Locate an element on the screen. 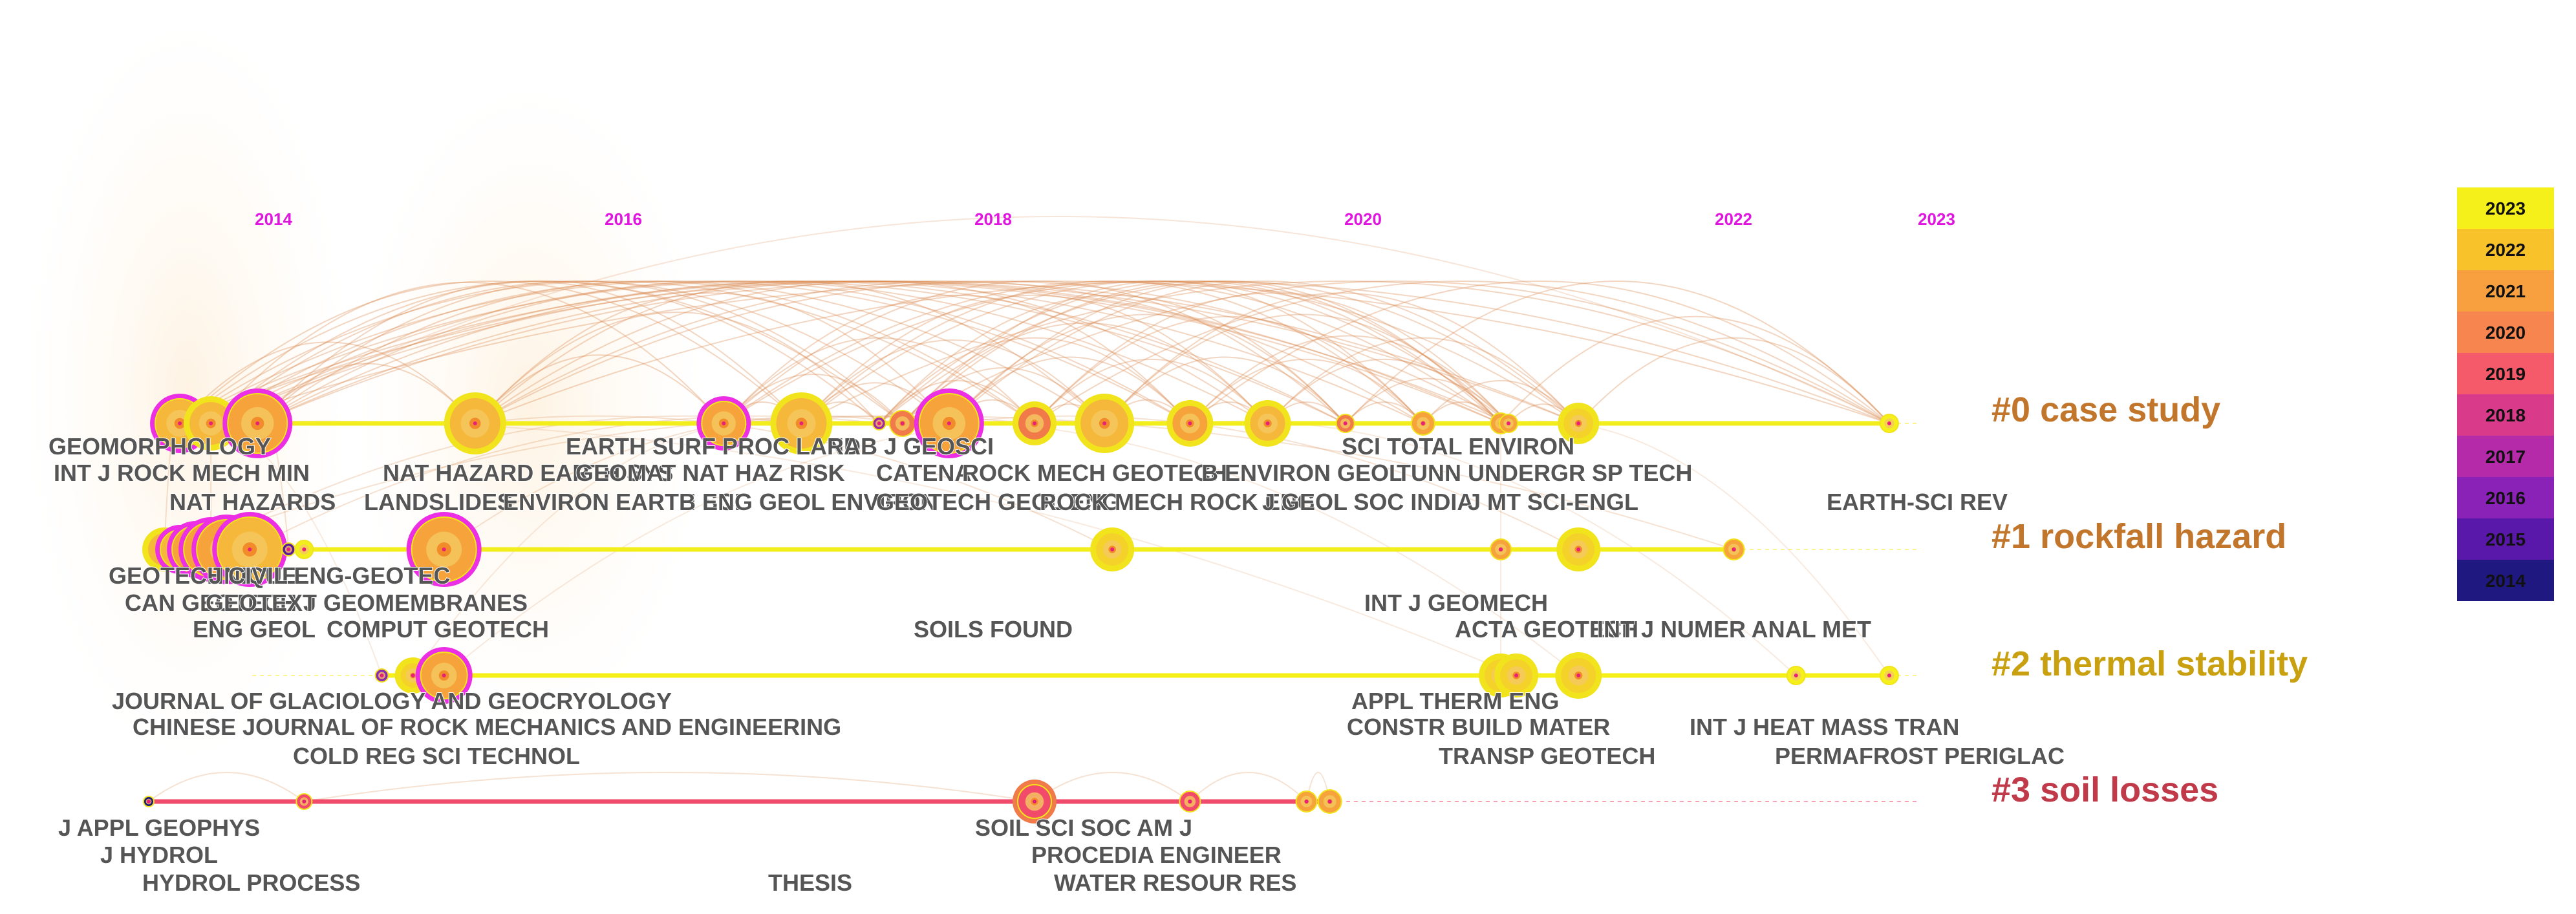 This screenshot has height=914, width=2576. node-label: ROCK MECH ROCK ENG is located at coordinates (1177, 502).